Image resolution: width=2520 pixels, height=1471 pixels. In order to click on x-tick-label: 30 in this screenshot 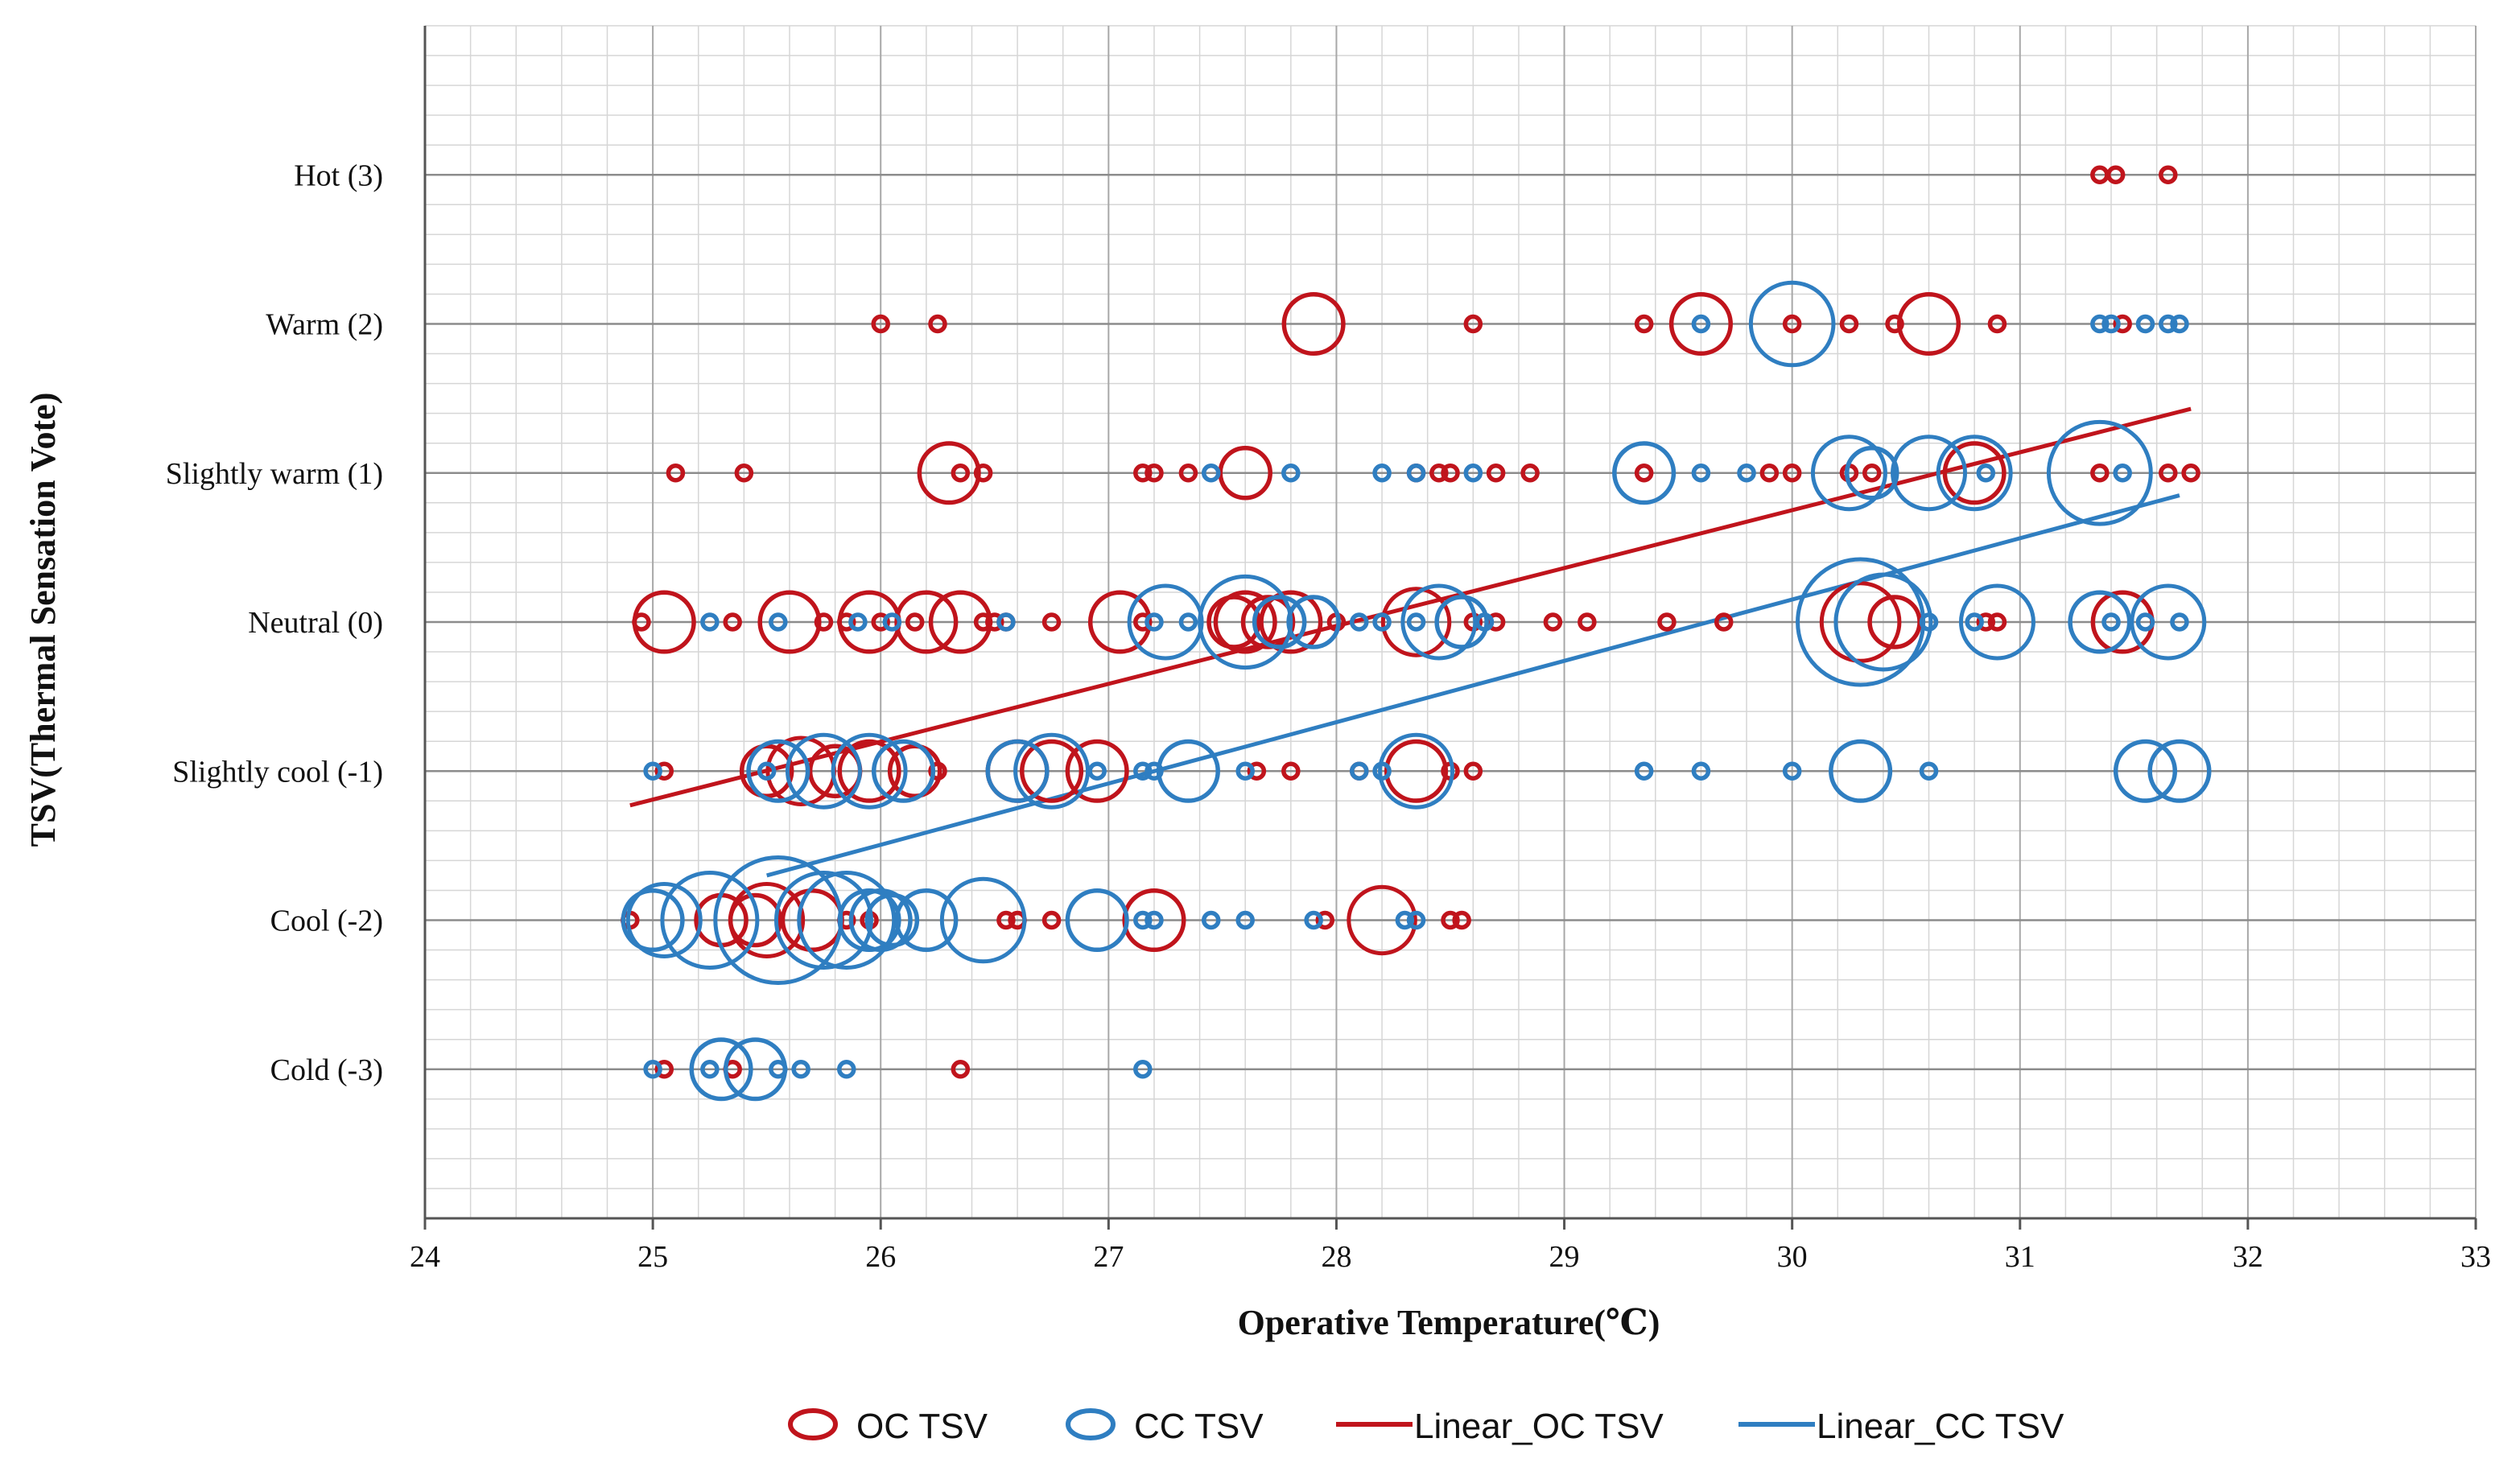, I will do `click(1793, 1257)`.